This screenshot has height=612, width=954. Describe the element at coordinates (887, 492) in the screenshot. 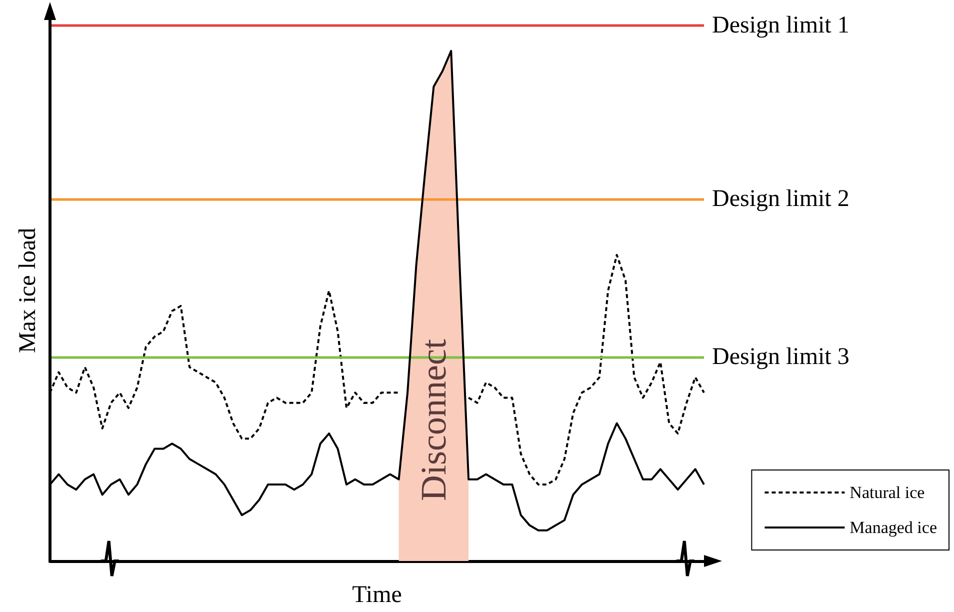

I see `legend-label: Natural ice` at that location.